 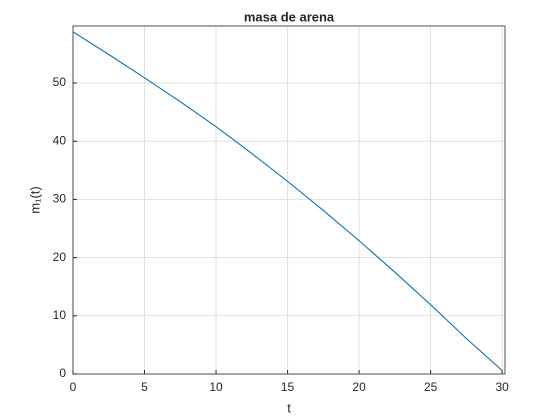 What do you see at coordinates (60, 140) in the screenshot?
I see `y-tick-label: 40` at bounding box center [60, 140].